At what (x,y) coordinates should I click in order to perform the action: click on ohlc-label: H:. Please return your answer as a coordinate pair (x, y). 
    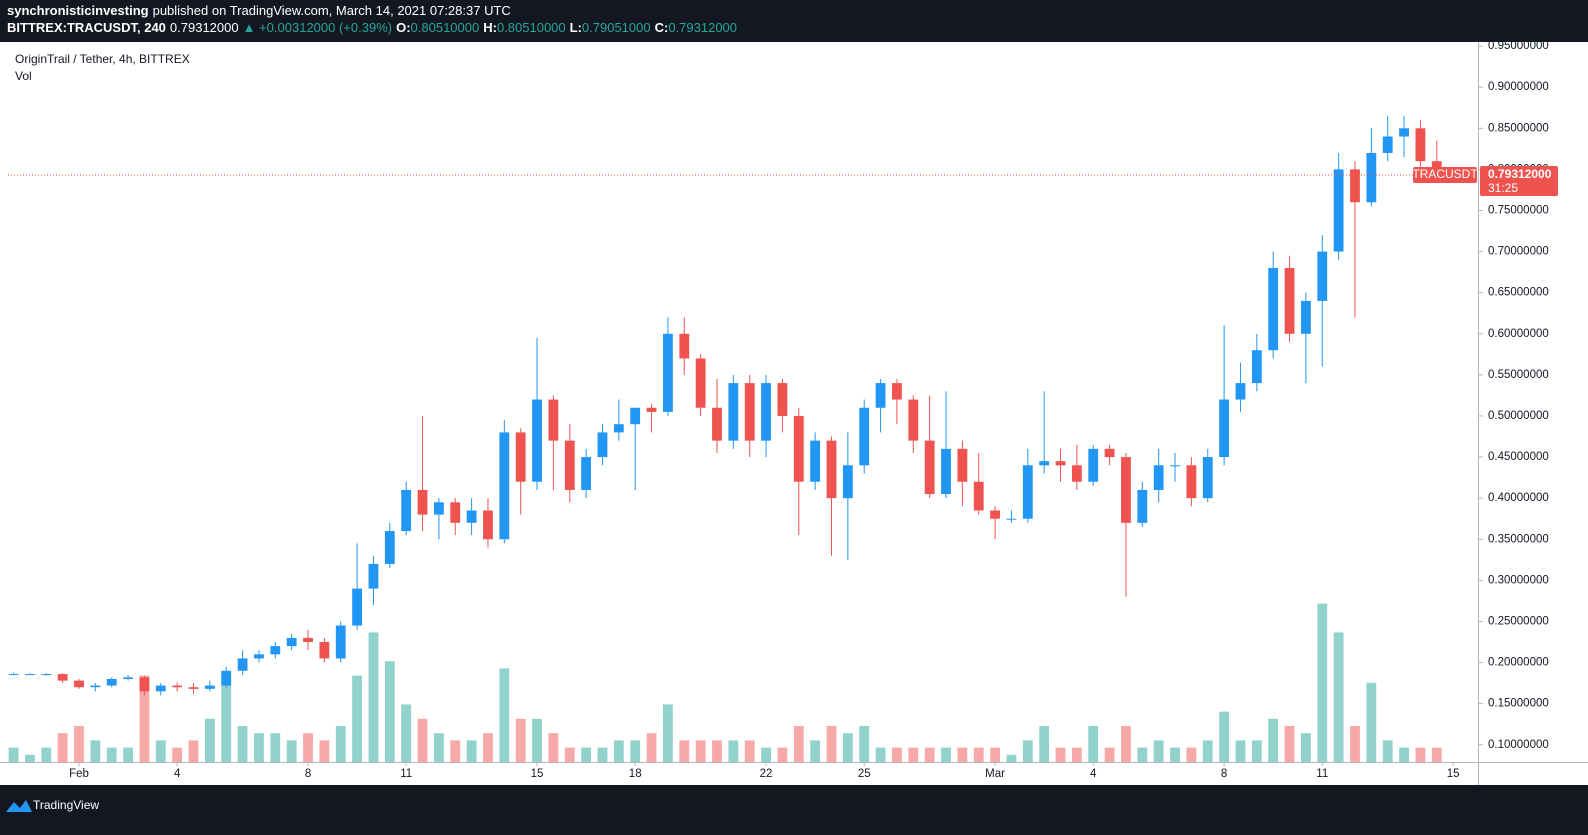
    Looking at the image, I should click on (490, 27).